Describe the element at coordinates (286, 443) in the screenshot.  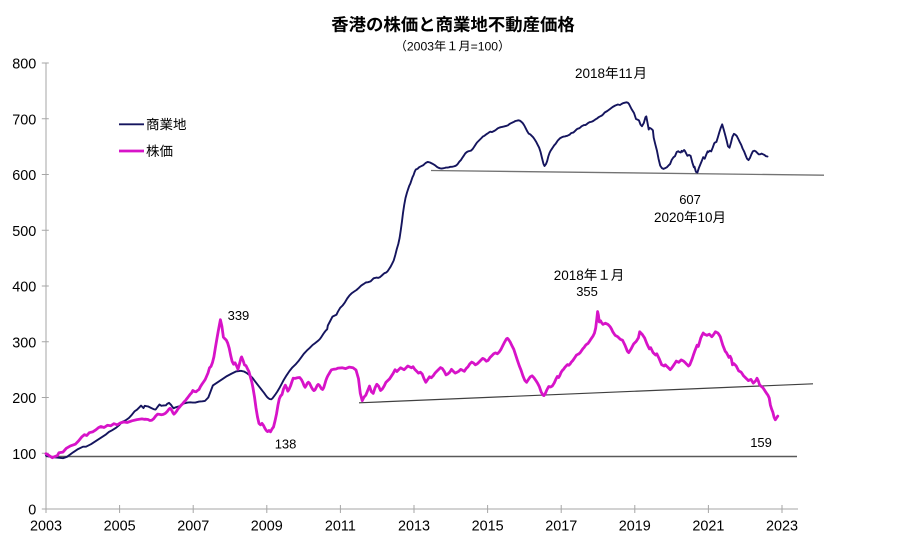
I see `svg-text: 138` at that location.